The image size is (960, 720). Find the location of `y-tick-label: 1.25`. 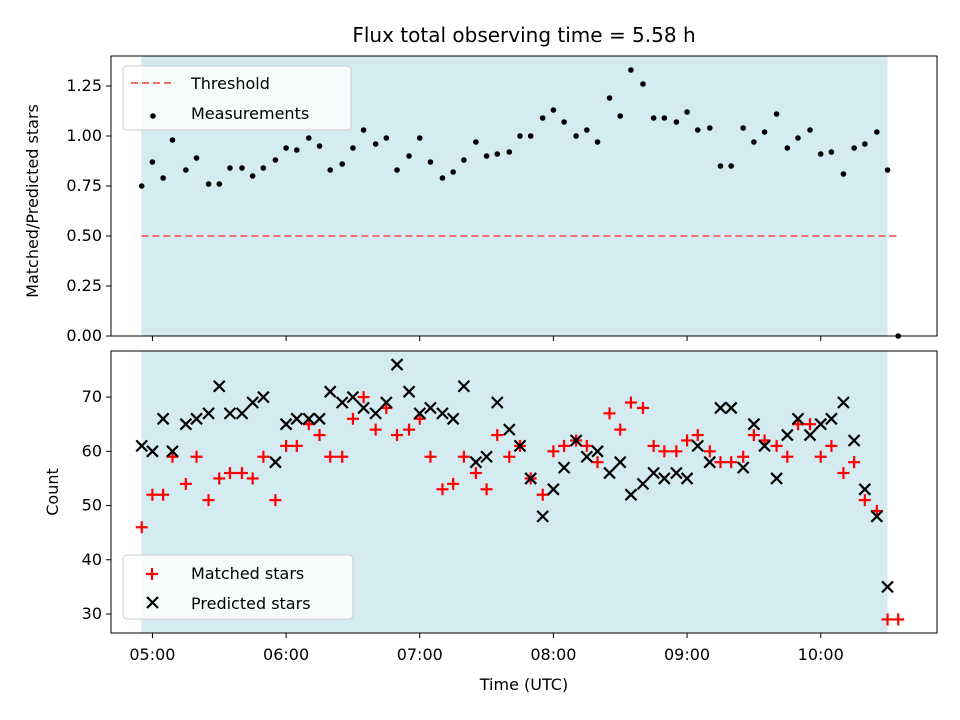

y-tick-label: 1.25 is located at coordinates (84, 85).